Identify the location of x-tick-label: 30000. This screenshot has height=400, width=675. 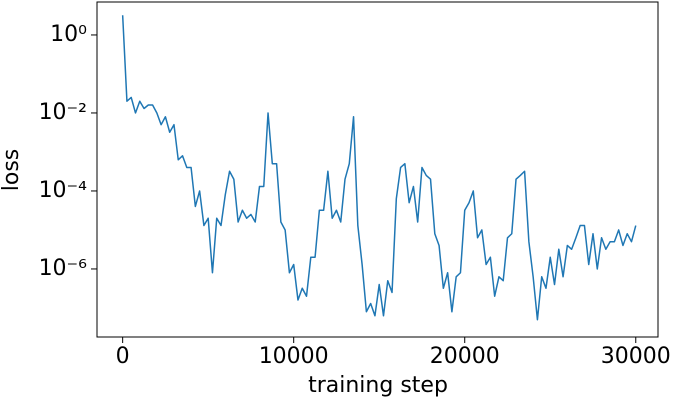
(636, 356).